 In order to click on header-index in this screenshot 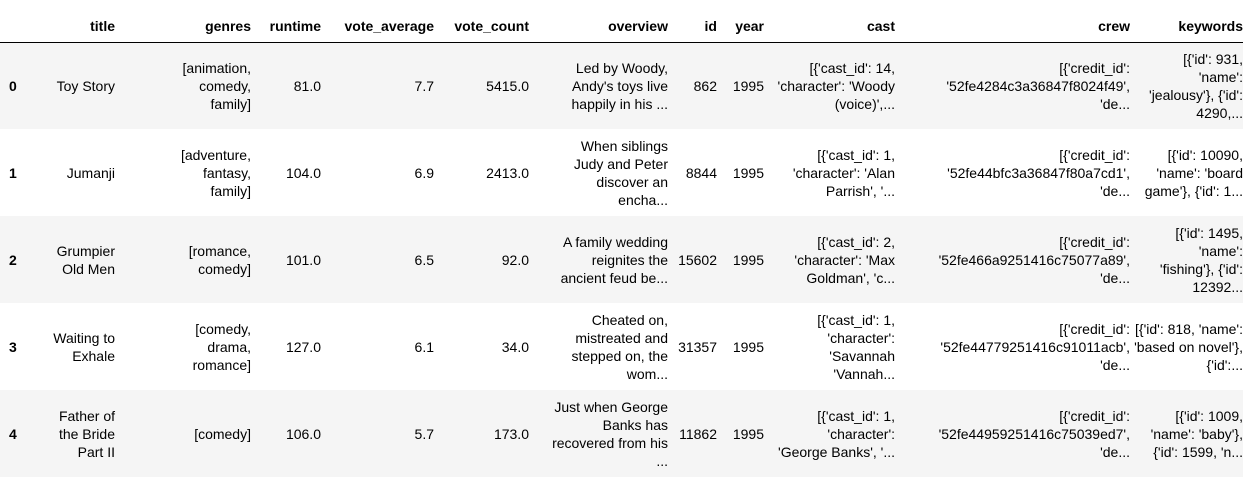, I will do `click(15, 25)`.